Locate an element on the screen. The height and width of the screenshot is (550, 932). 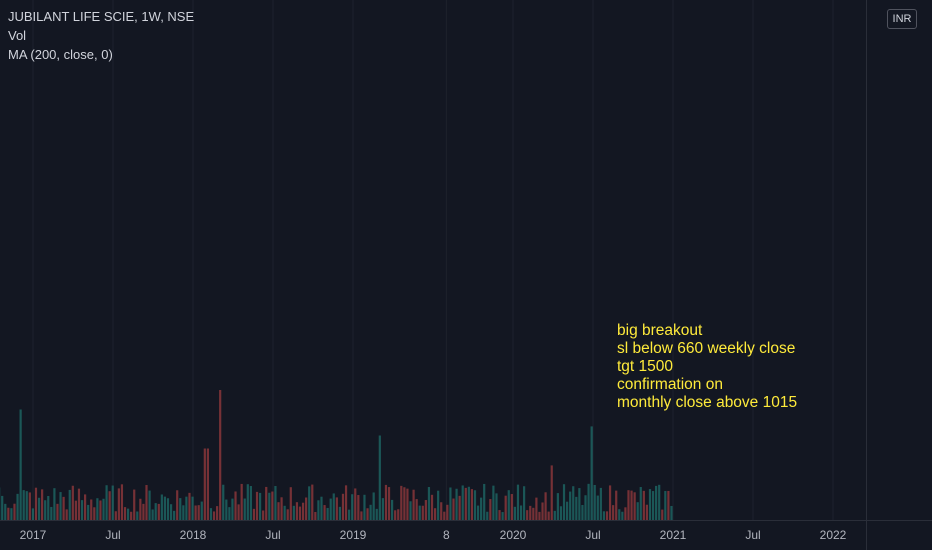
x-tick-label: 2017 is located at coordinates (33, 535).